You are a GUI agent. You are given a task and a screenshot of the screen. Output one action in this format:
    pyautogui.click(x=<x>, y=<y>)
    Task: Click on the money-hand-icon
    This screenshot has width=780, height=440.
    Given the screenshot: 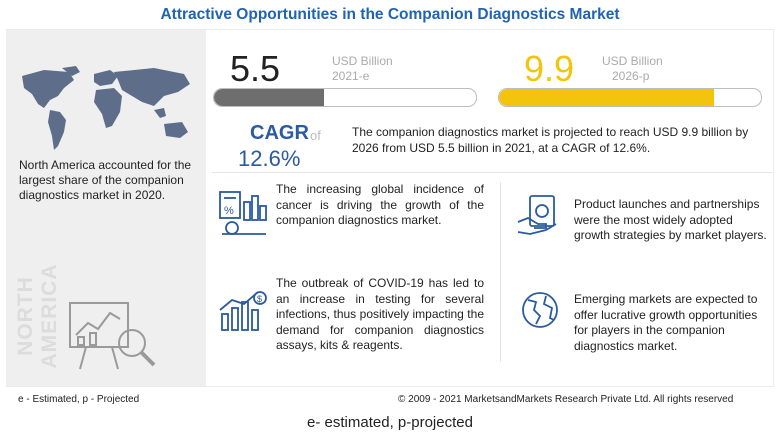 What is the action you would take?
    pyautogui.click(x=537, y=215)
    